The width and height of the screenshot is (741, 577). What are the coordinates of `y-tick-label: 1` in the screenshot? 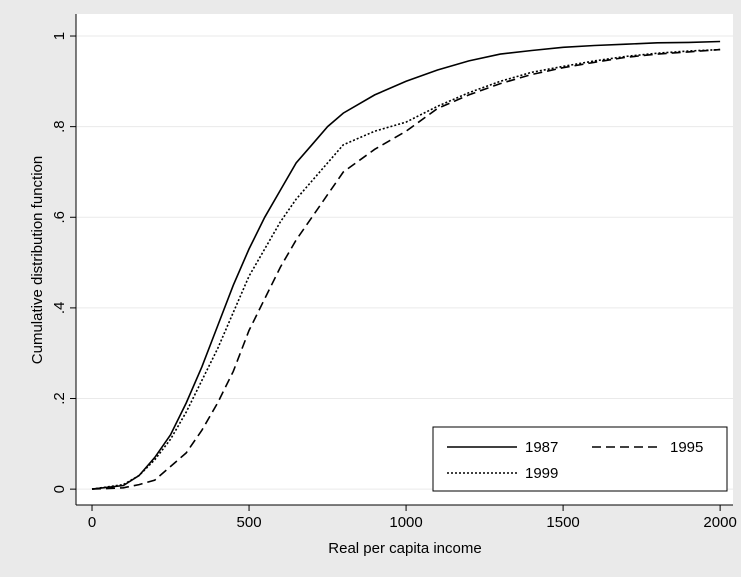 It's located at (59, 36).